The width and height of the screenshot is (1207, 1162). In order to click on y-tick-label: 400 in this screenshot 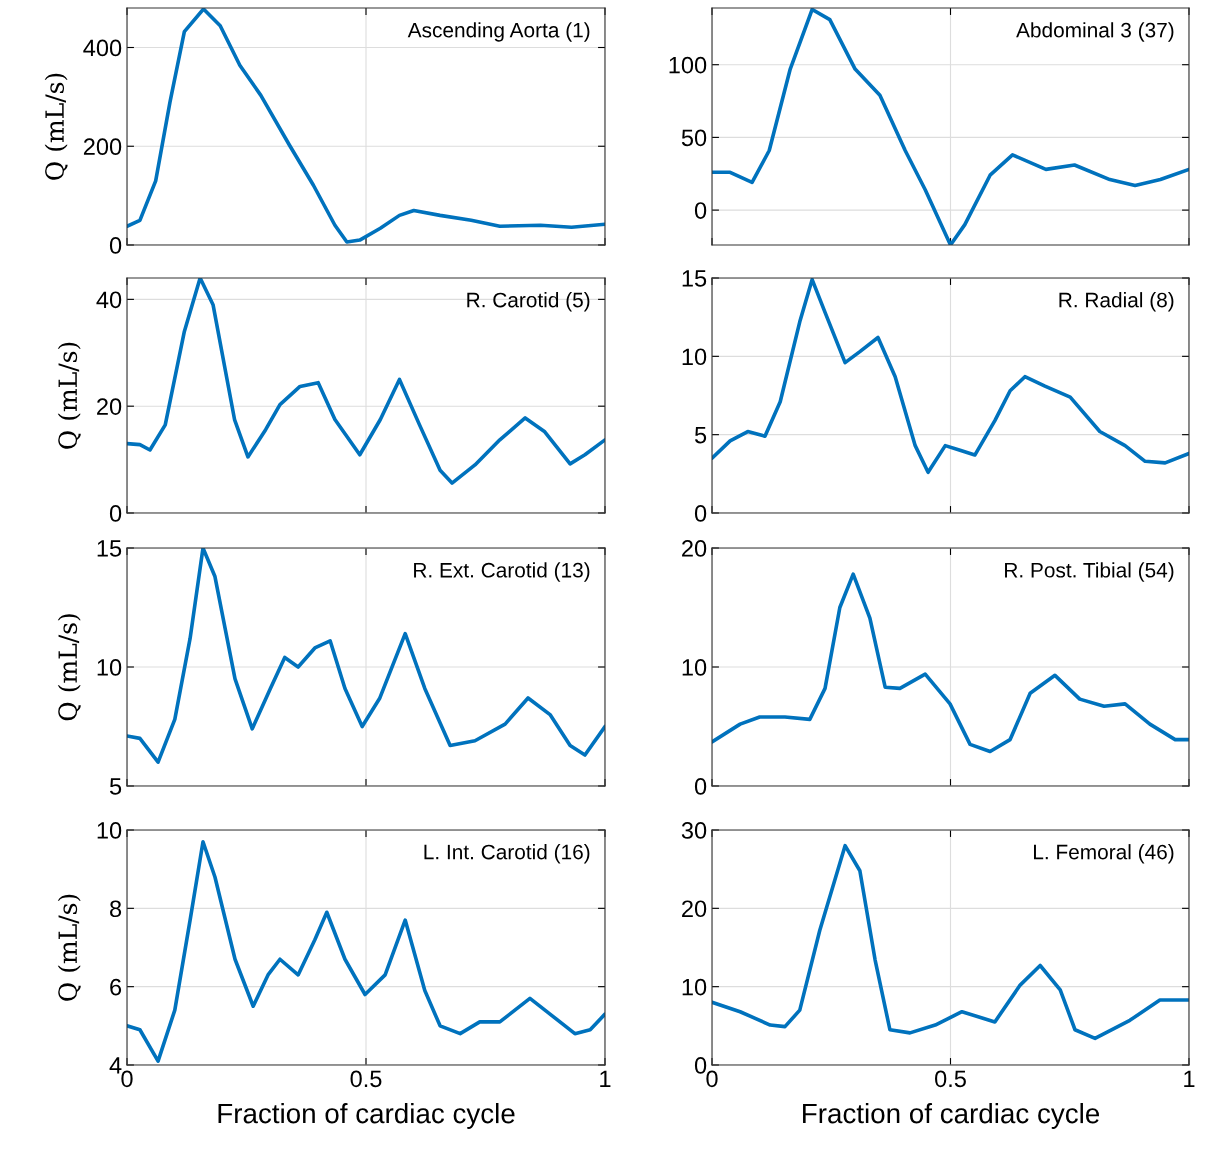, I will do `click(102, 48)`.